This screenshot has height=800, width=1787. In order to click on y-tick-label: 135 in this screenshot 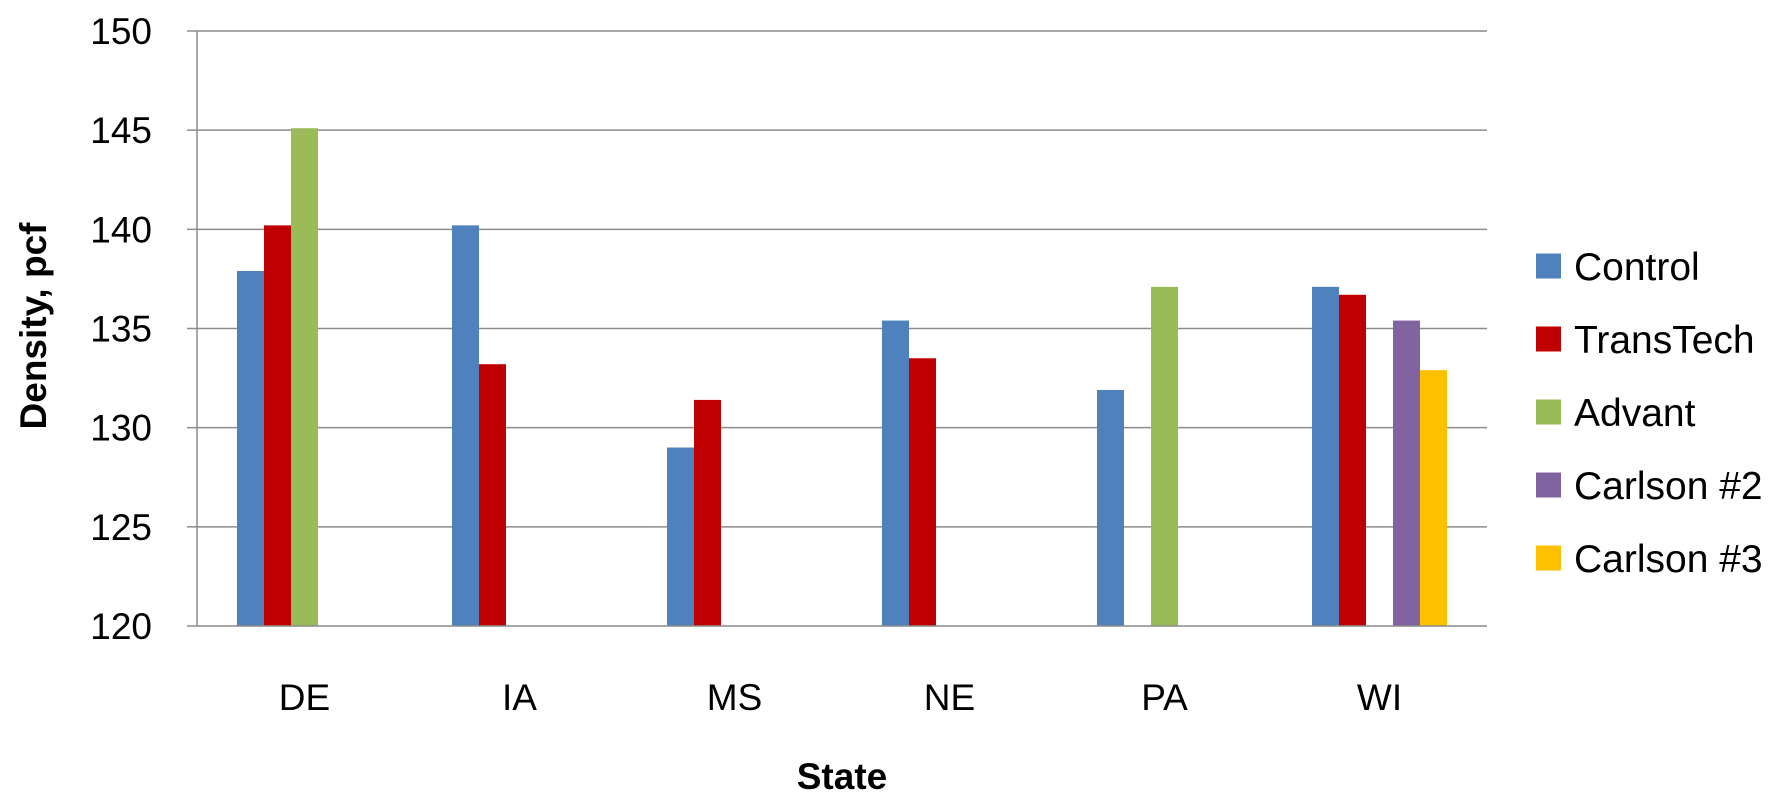, I will do `click(121, 329)`.